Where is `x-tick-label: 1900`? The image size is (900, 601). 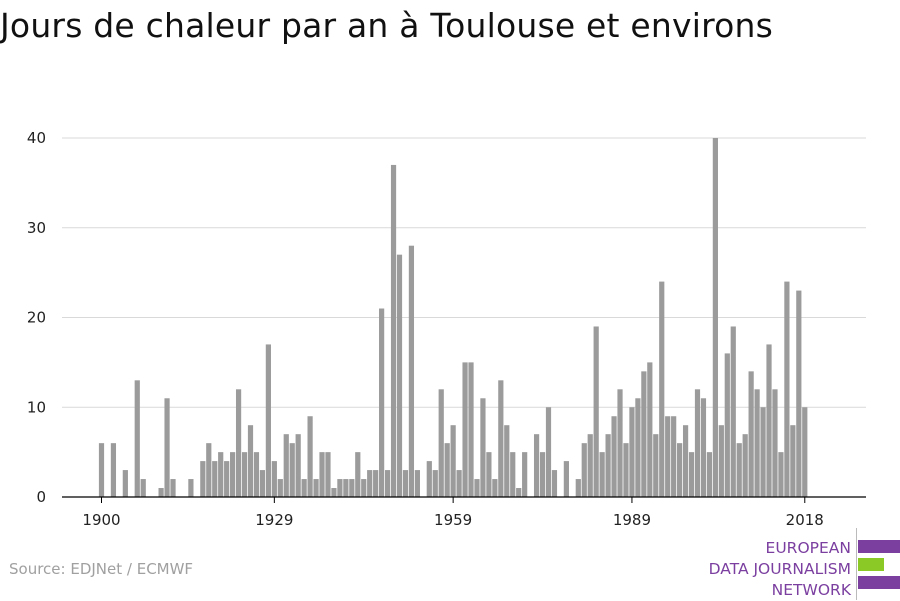 x-tick-label: 1900 is located at coordinates (101, 520).